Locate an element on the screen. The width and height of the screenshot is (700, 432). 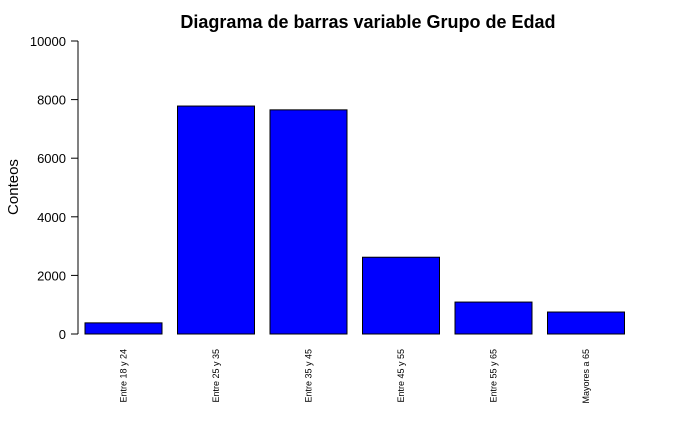
y-axis-ticks: 0 2000 4000 6000 8000 10000 is located at coordinates (54, 188).